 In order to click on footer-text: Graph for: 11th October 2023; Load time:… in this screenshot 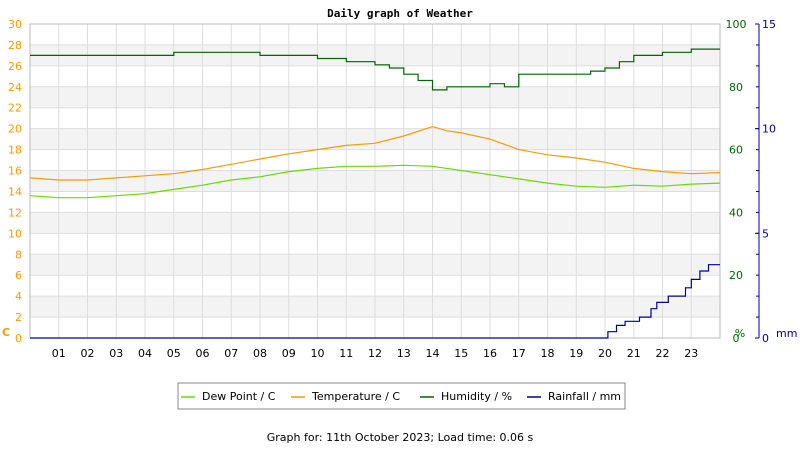, I will do `click(400, 437)`.